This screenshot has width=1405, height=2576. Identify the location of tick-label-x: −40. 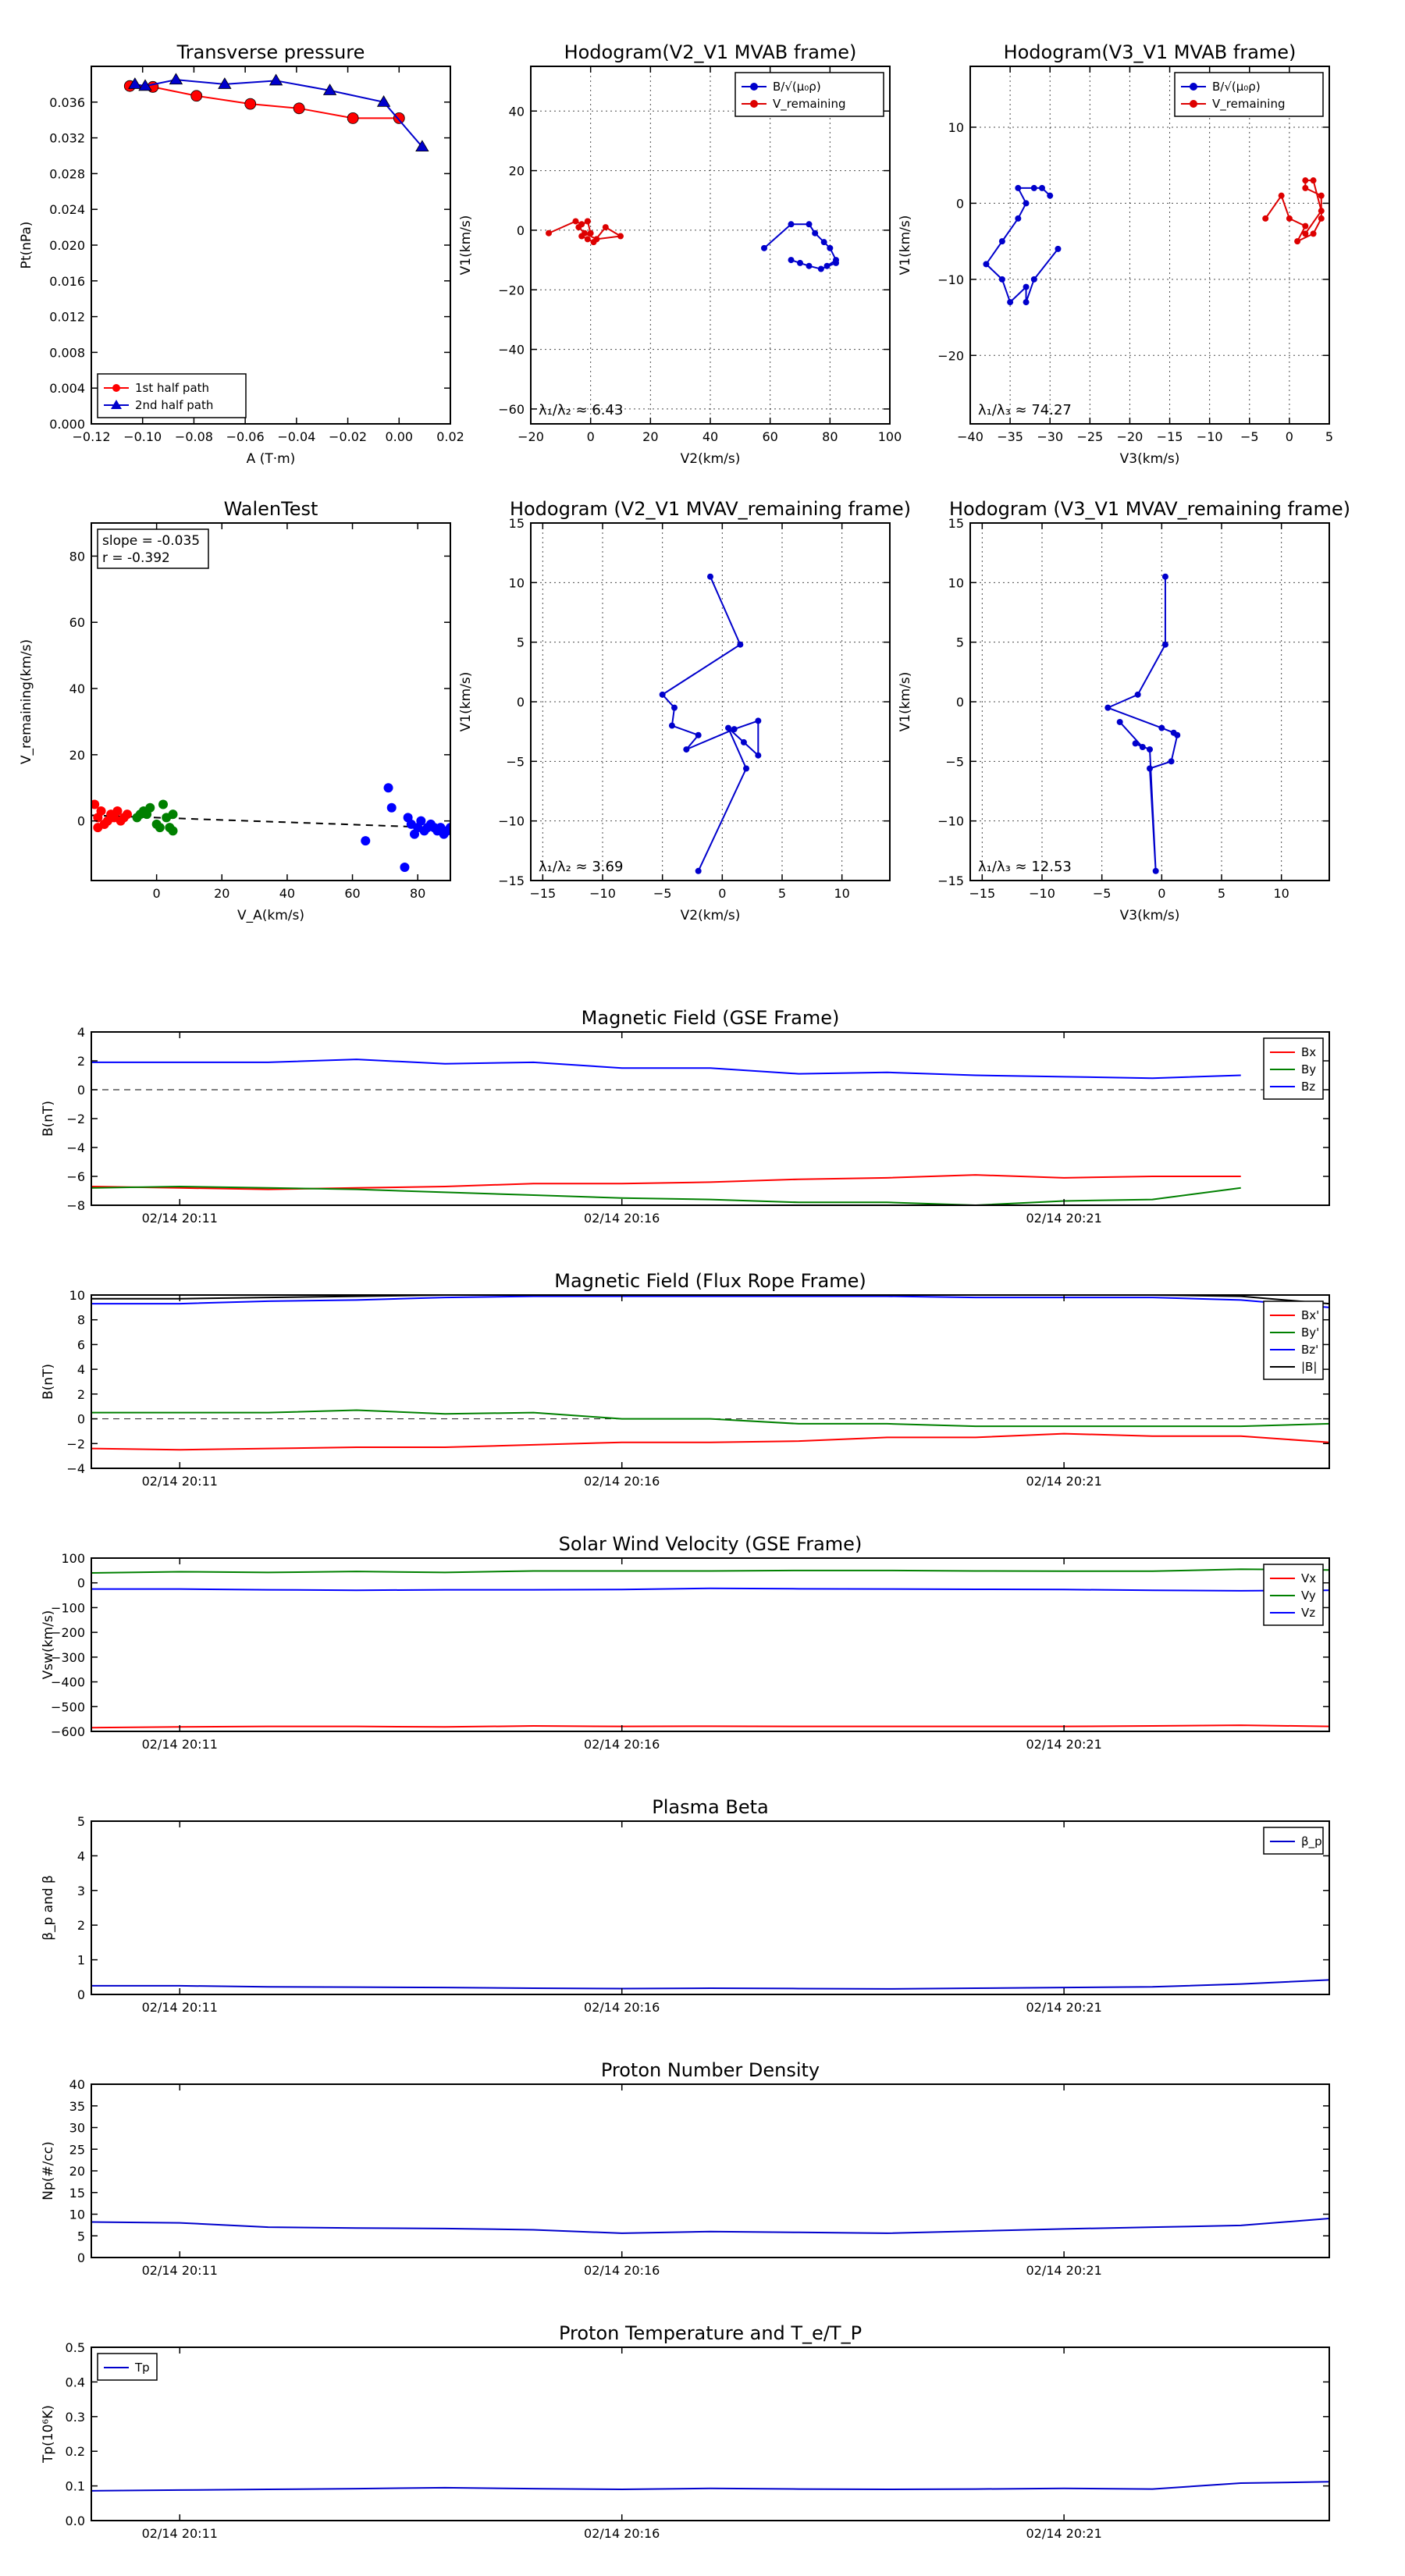
(970, 436).